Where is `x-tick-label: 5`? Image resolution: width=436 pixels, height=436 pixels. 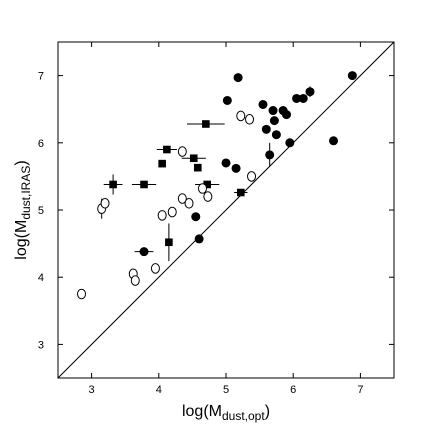 x-tick-label: 5 is located at coordinates (226, 390).